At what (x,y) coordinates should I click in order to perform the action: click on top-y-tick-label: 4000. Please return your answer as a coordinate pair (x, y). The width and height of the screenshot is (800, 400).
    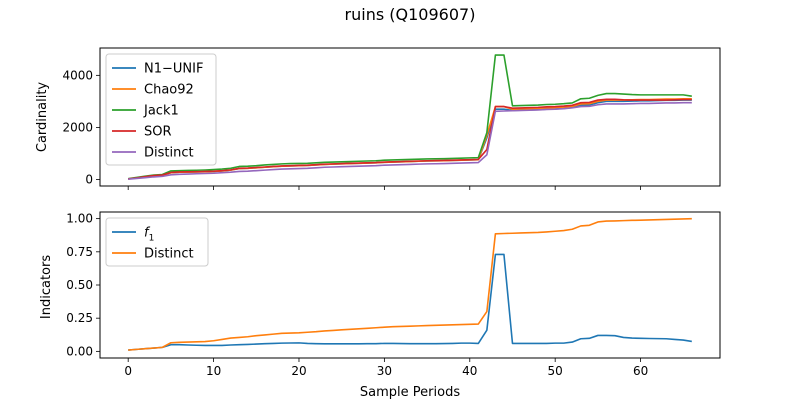
    Looking at the image, I should click on (77, 75).